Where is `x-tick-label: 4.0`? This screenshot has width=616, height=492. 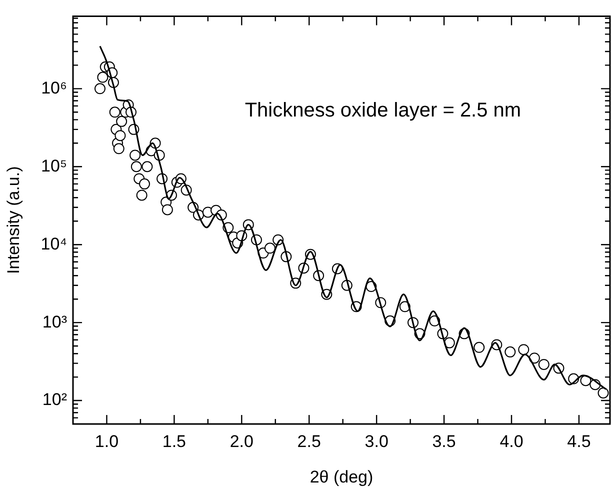 x-tick-label: 4.0 is located at coordinates (512, 441).